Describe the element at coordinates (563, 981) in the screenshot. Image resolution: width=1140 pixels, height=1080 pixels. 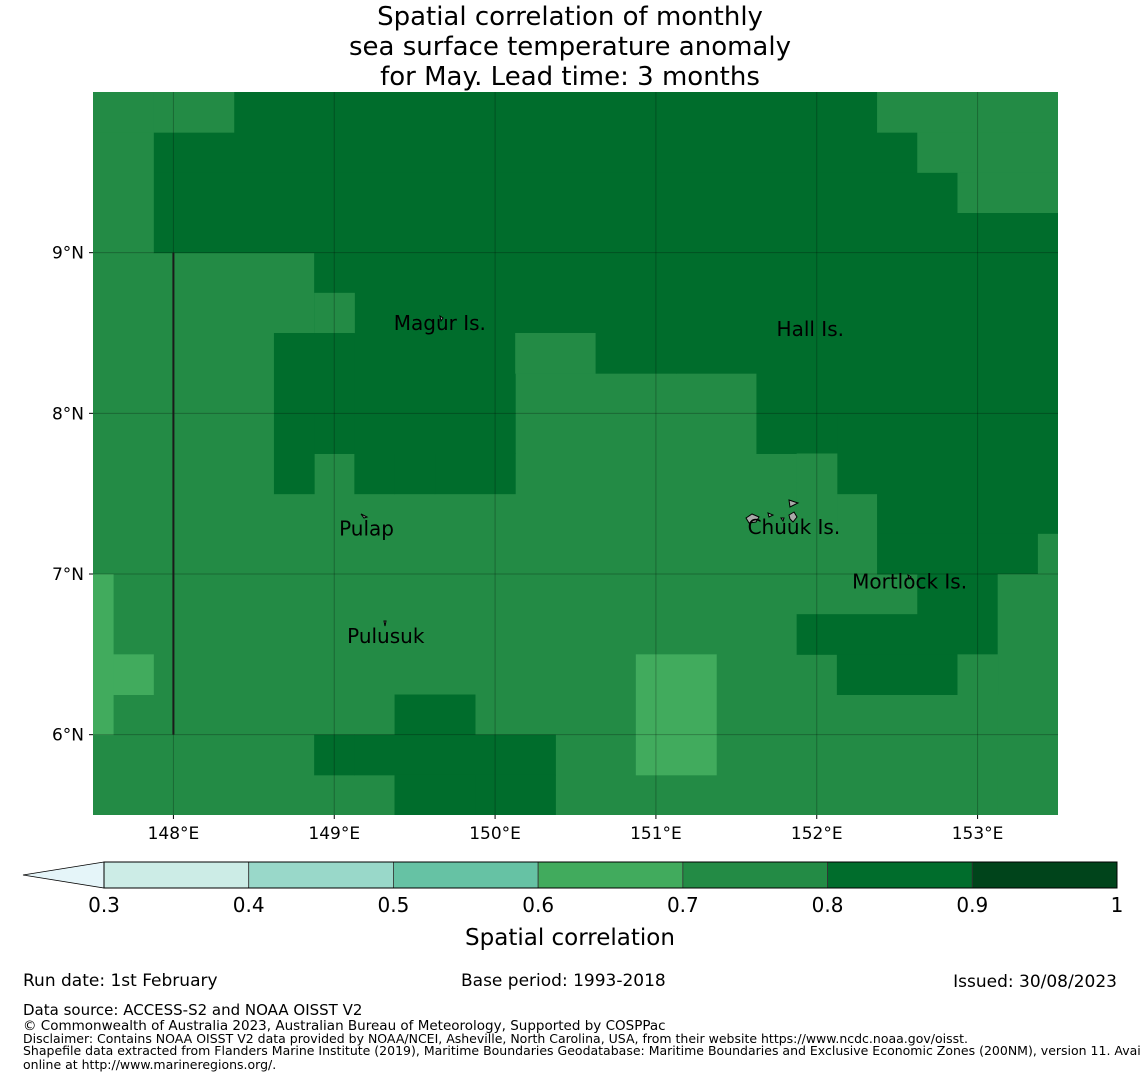
I see `base-period: Base period: 1993-2018` at that location.